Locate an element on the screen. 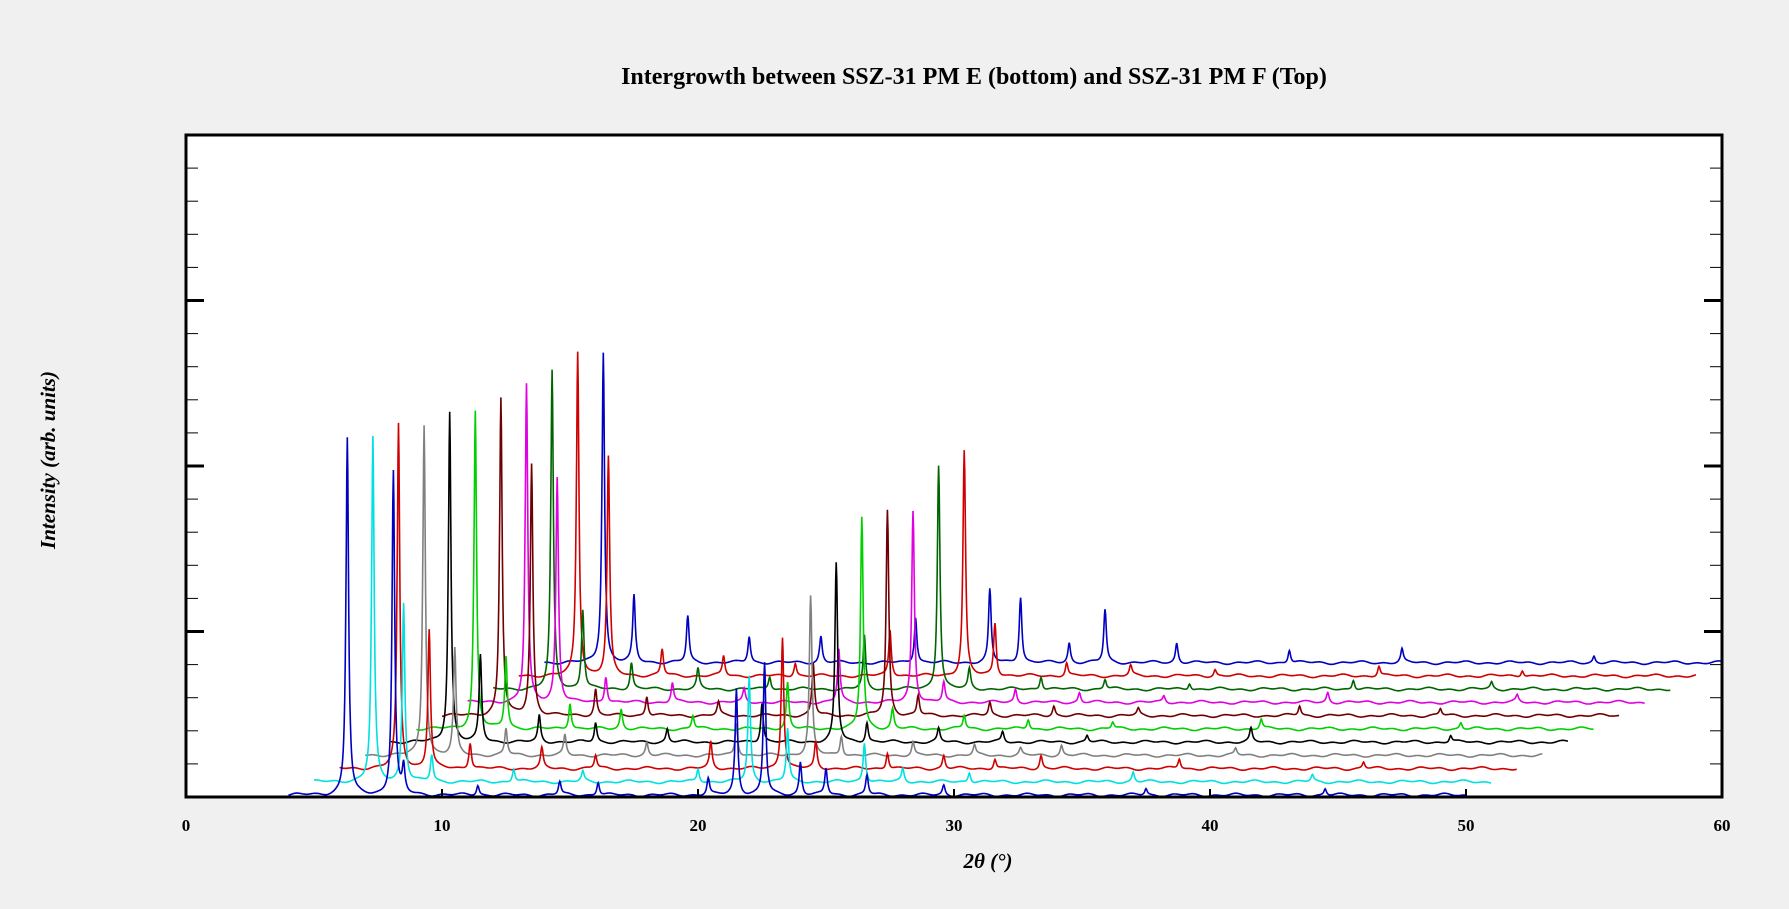  x-tick-label: 0 is located at coordinates (186, 825).